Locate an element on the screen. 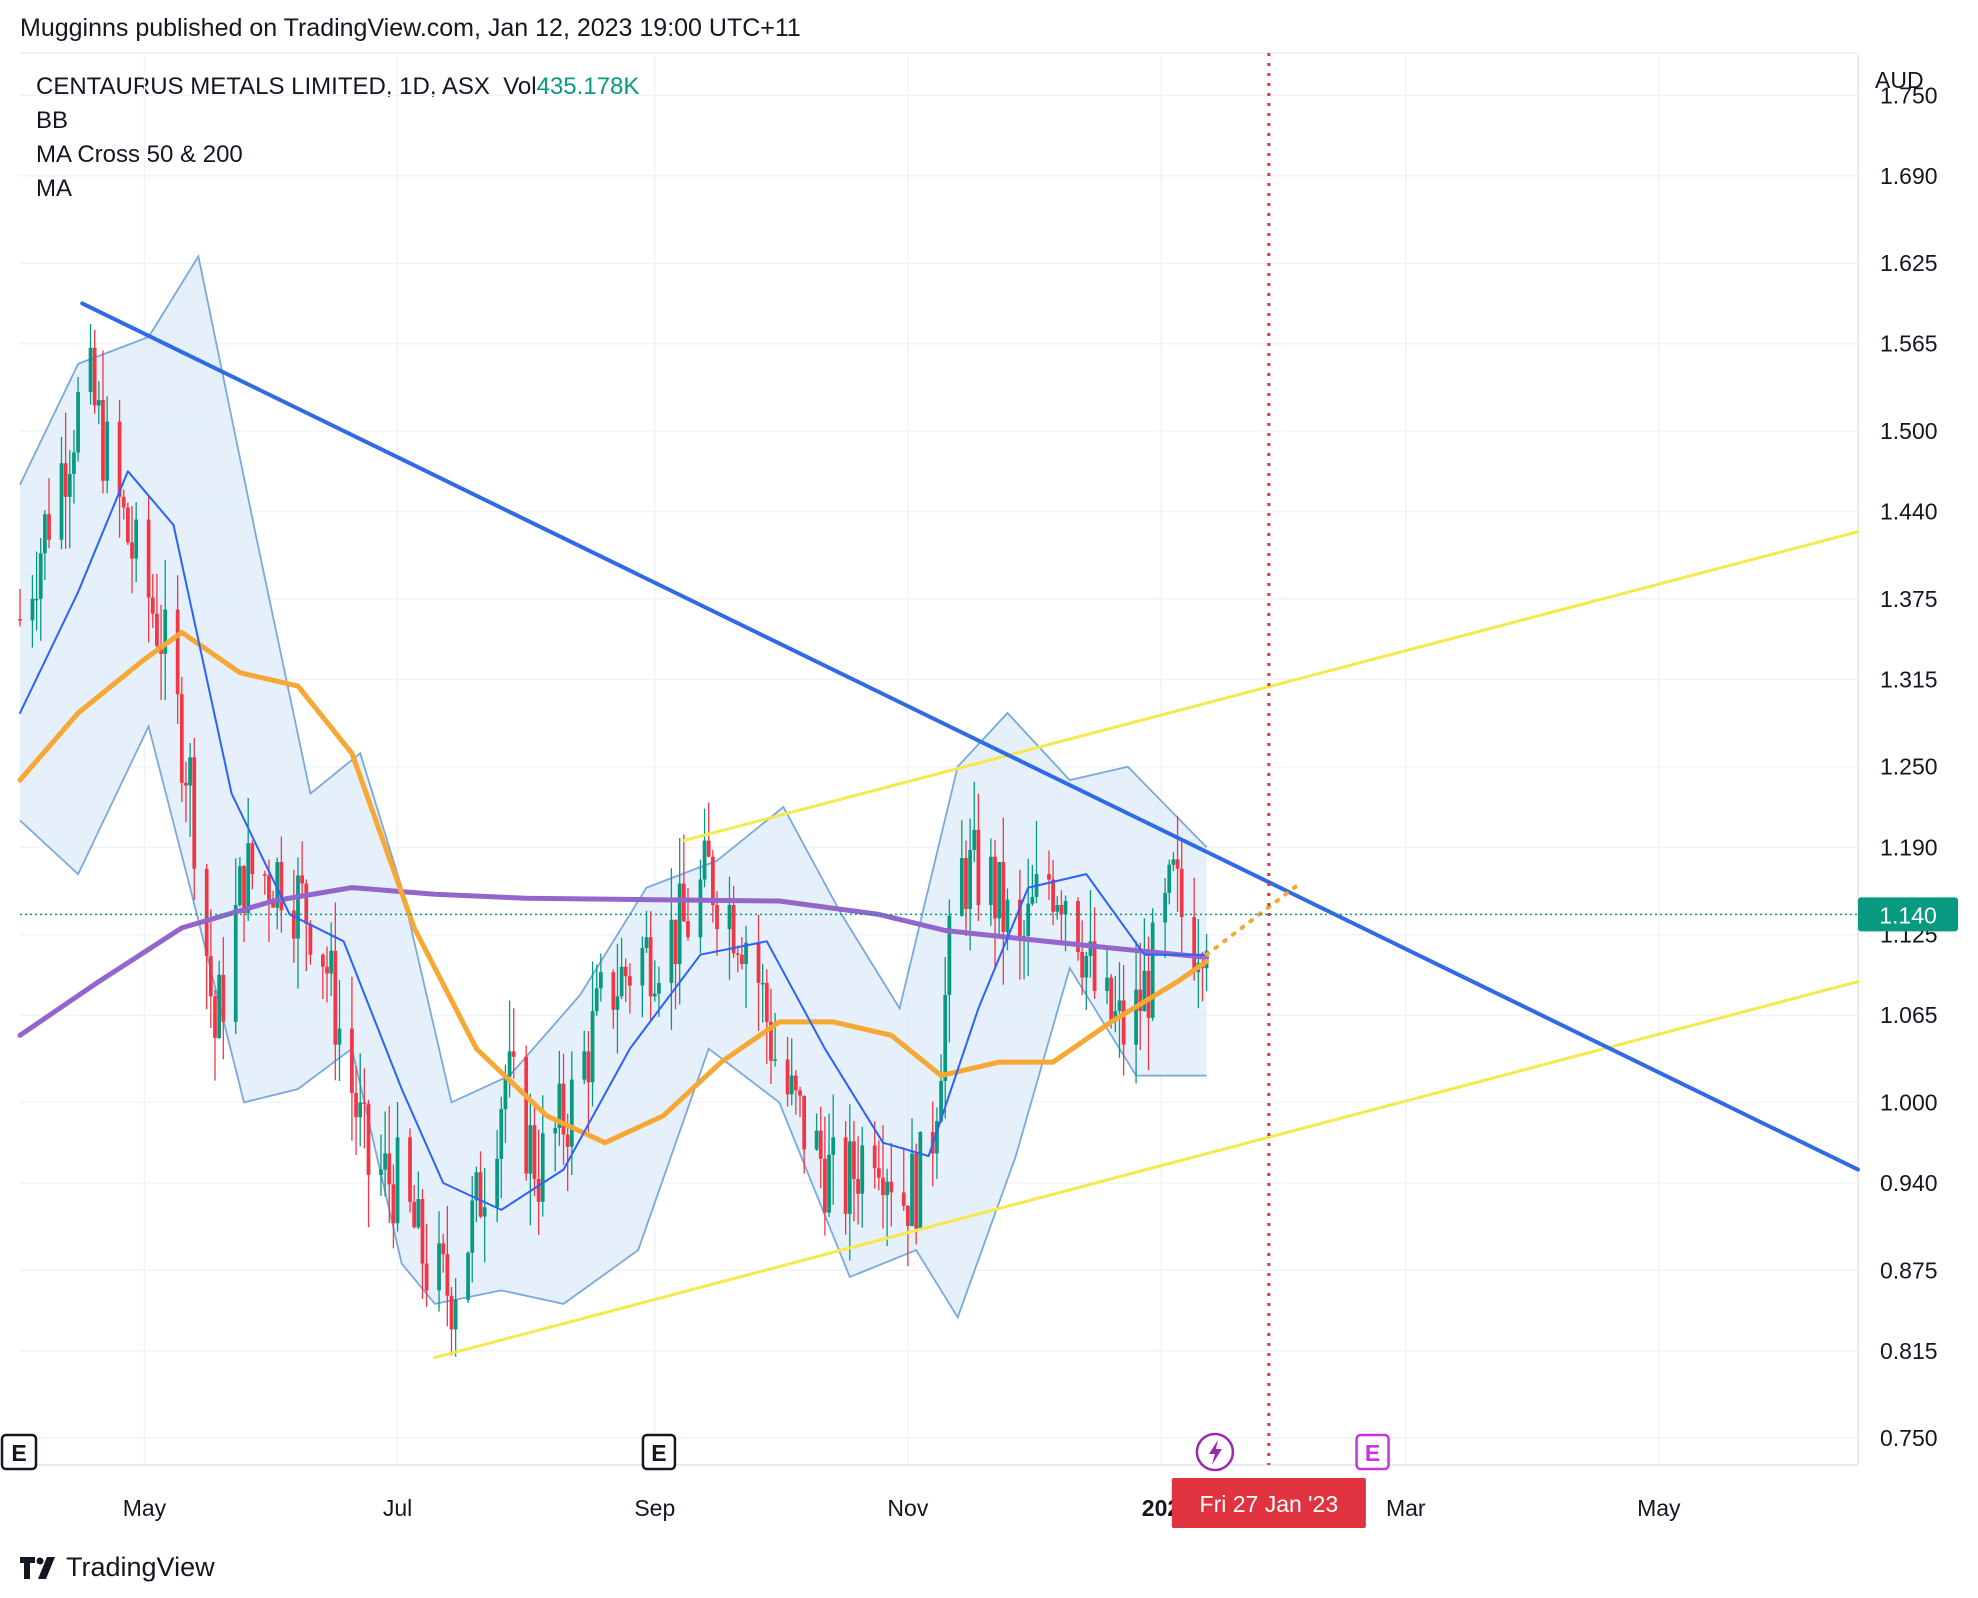  earnings-marker-1-letter: E is located at coordinates (658, 1453).